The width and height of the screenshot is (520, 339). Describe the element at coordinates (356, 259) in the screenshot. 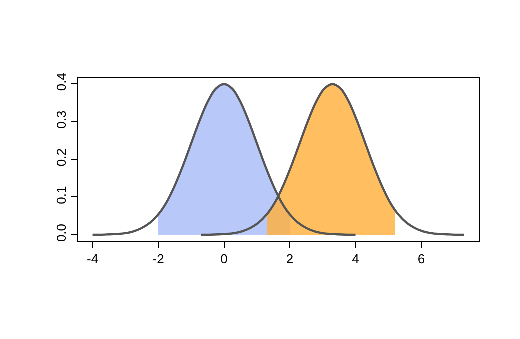

I see `x-tick-label: 4` at that location.